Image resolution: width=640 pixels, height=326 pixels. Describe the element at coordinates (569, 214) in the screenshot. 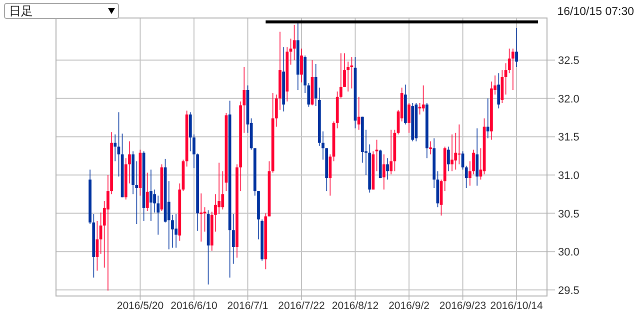

I see `y-tick-label: 30.5` at that location.